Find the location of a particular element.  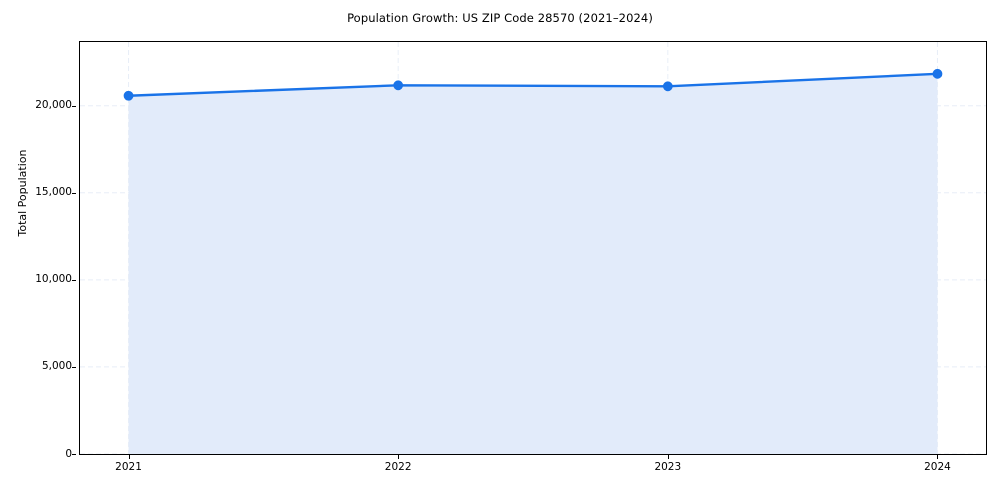

y-tick-label: 20,000 is located at coordinates (53, 105).